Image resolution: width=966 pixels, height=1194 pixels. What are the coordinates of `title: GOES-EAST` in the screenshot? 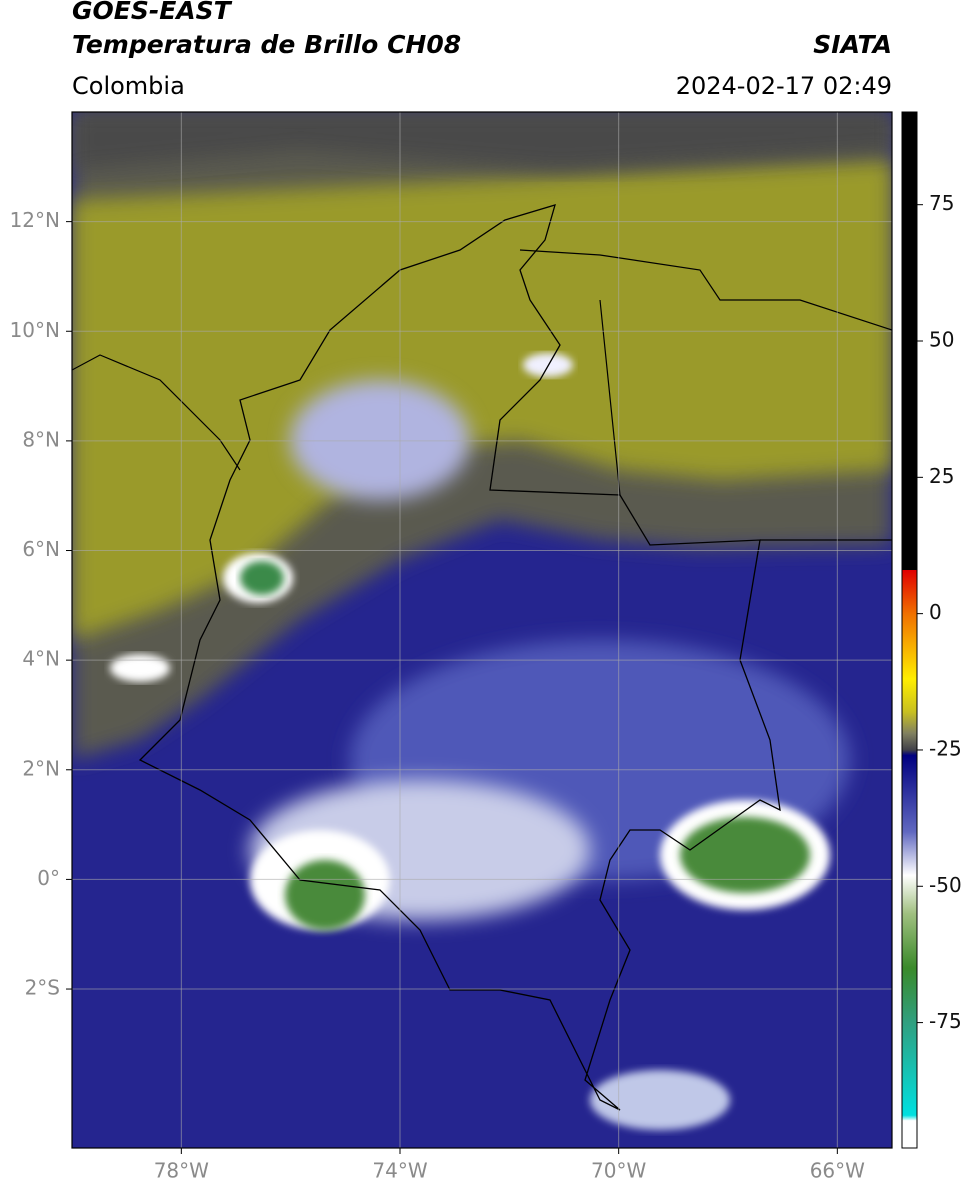 It's located at (152, 12).